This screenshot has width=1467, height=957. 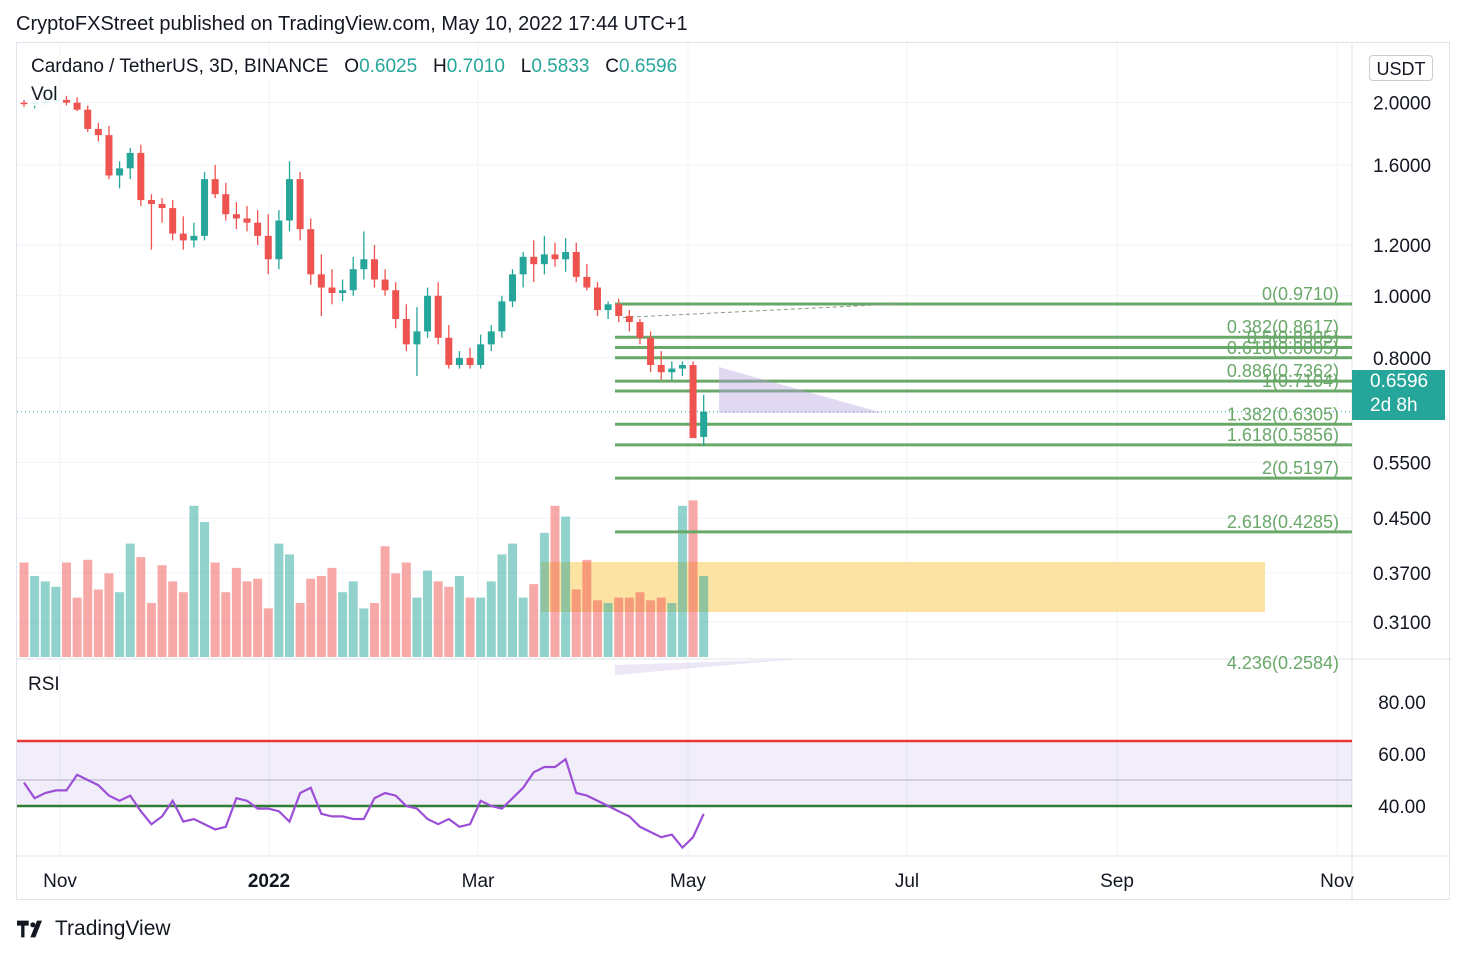 I want to click on rsi-axis-label: 40.00, so click(x=1402, y=807).